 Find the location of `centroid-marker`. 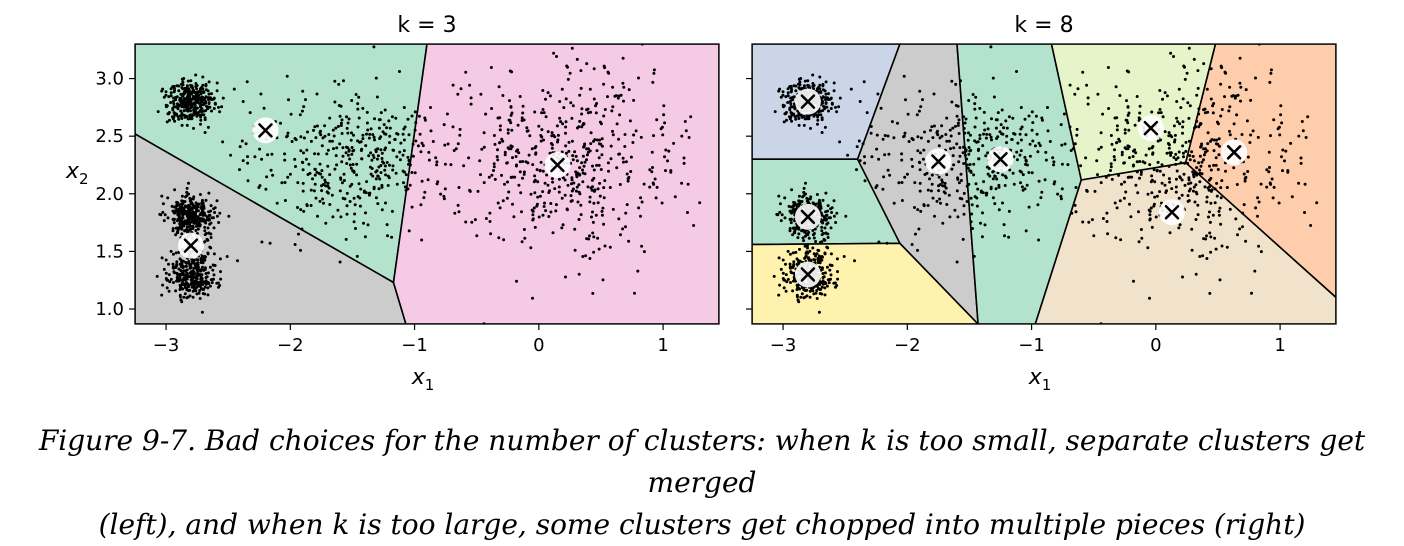

centroid-marker is located at coordinates (938, 161).